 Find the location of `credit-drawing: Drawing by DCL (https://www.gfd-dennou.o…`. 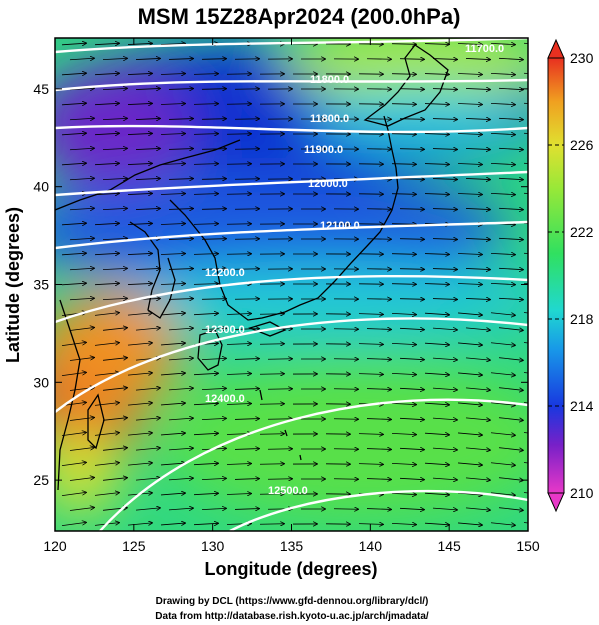

credit-drawing: Drawing by DCL (https://www.gfd-dennou.o… is located at coordinates (292, 601).